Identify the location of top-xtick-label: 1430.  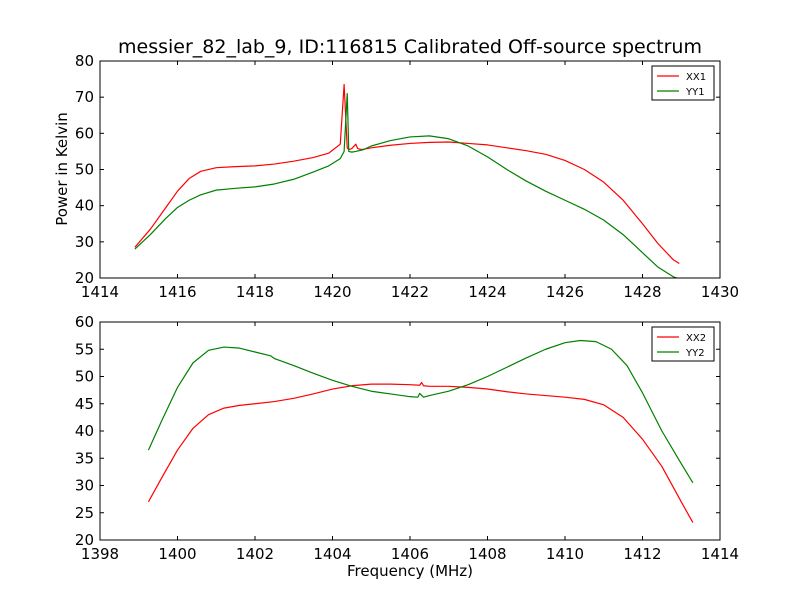
(720, 292).